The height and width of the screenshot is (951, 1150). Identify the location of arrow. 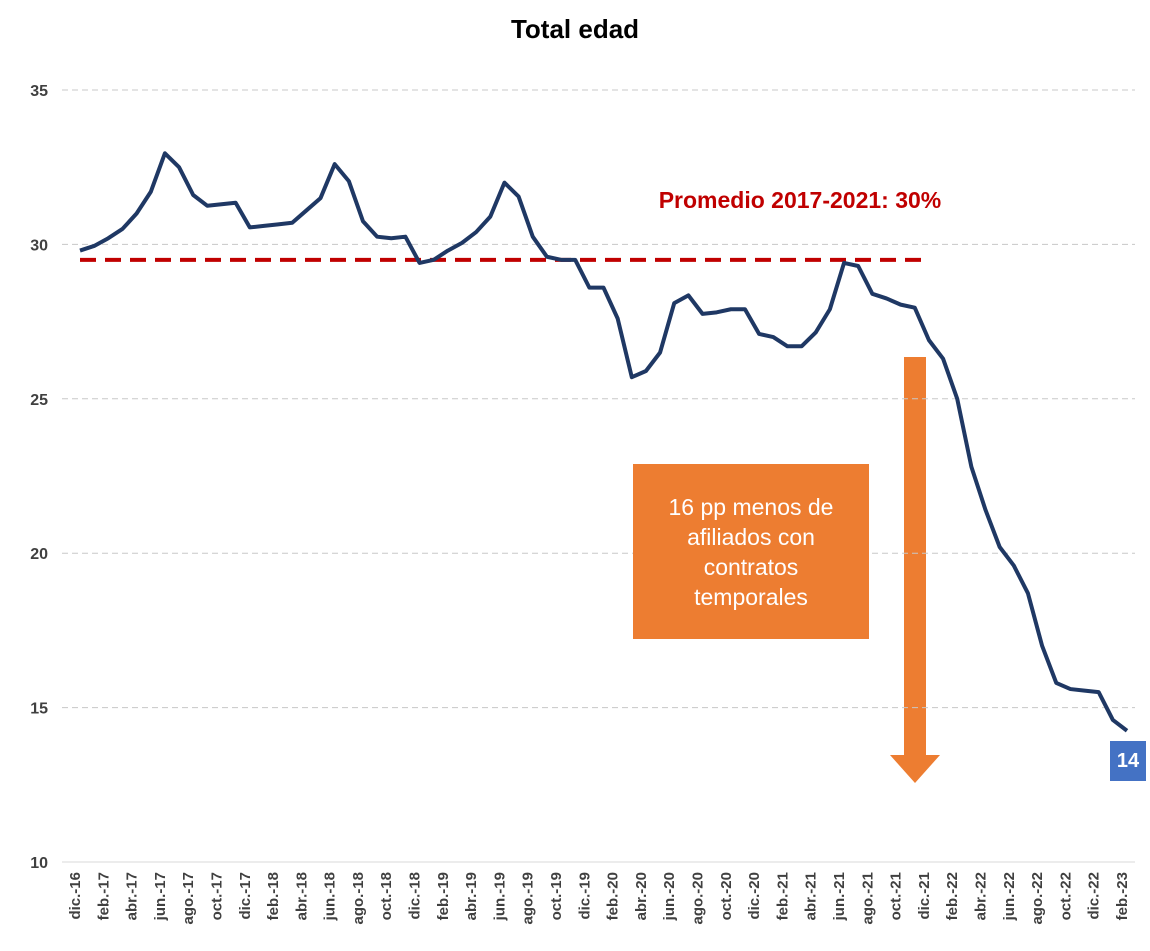
(915, 570).